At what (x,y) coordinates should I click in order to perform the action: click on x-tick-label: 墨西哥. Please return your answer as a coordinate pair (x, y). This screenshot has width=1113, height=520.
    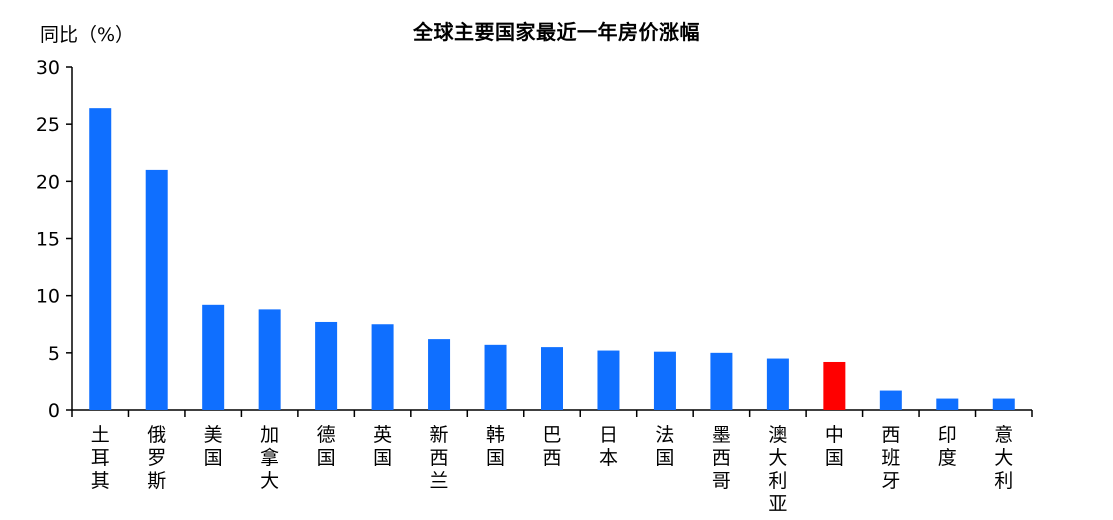
    Looking at the image, I should click on (721, 458).